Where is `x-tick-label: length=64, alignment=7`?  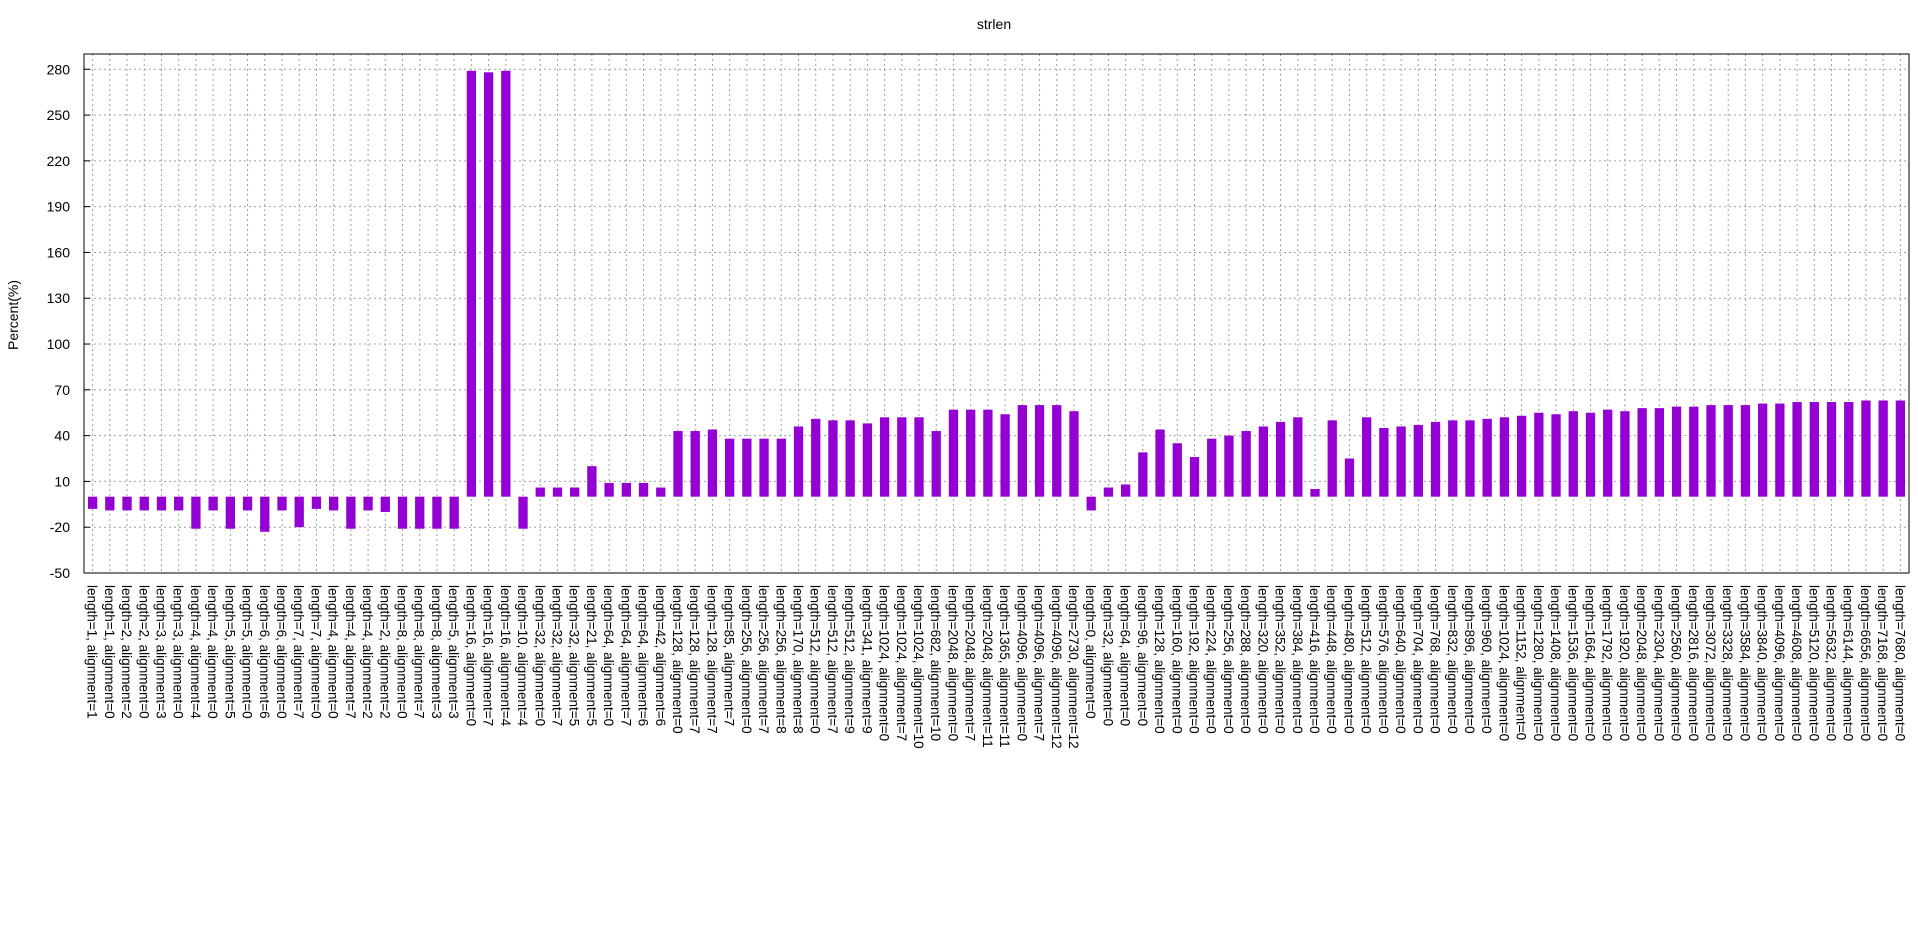
x-tick-label: length=64, alignment=7 is located at coordinates (625, 655).